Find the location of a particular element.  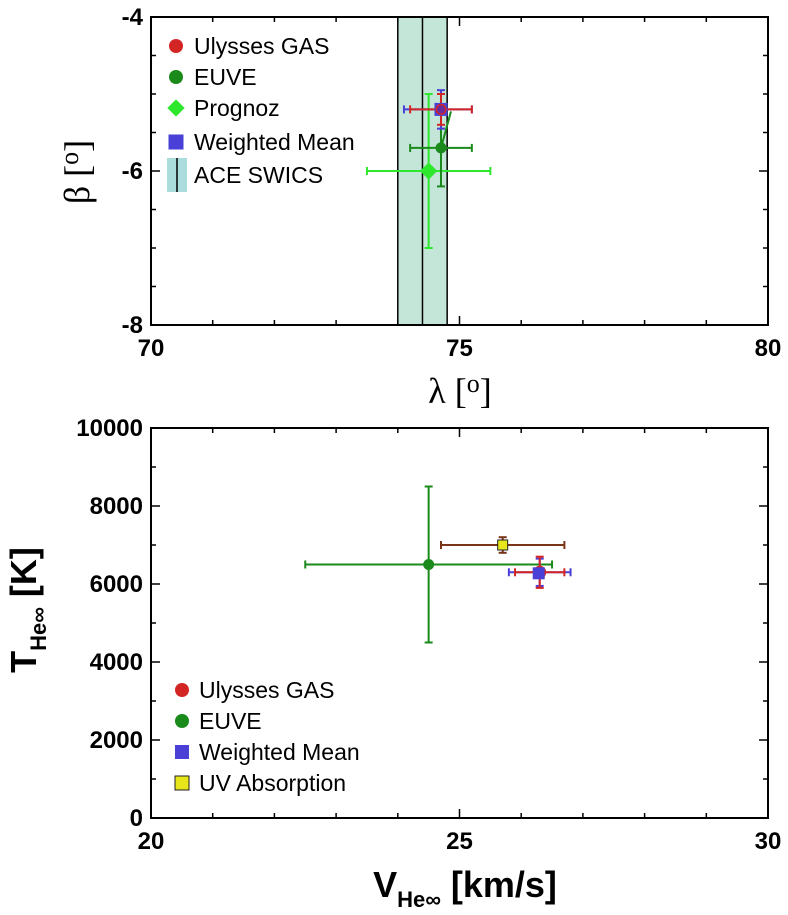

bottom-ytick-label: 4000 is located at coordinates (116, 662).